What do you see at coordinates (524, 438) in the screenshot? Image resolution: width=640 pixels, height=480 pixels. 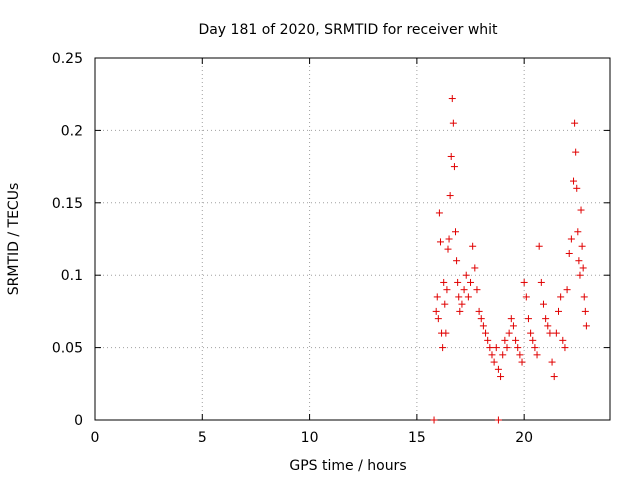 I see `x-tick-label: 20` at bounding box center [524, 438].